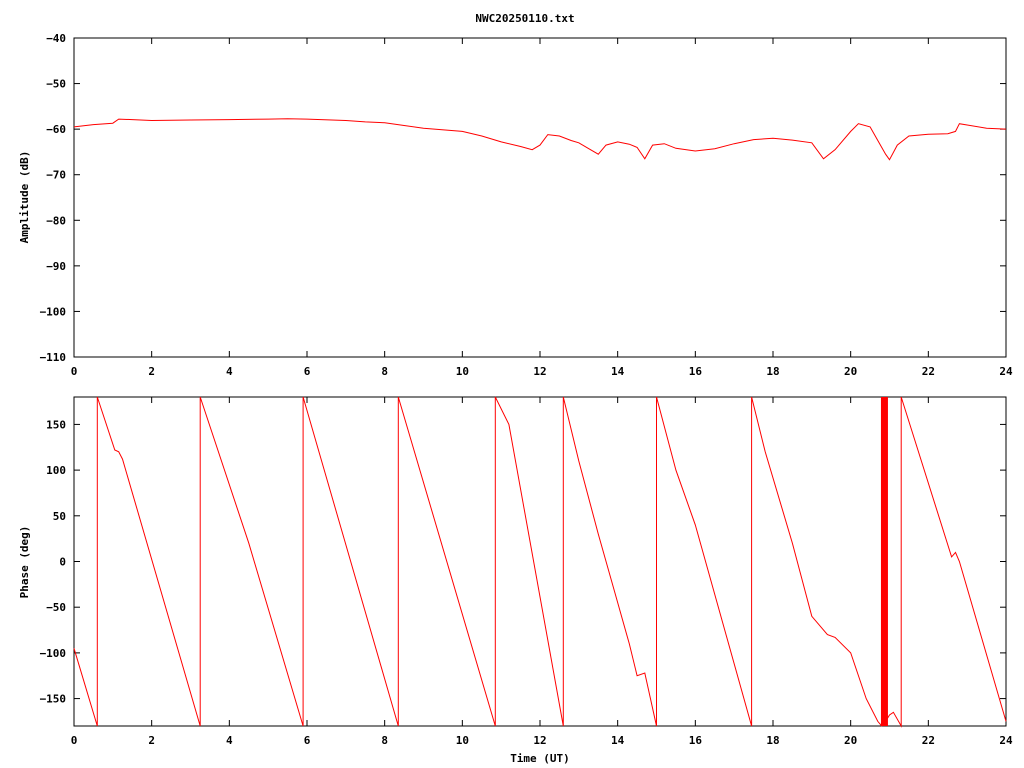  What do you see at coordinates (772, 740) in the screenshot?
I see `phase-x-tick-label: 18` at bounding box center [772, 740].